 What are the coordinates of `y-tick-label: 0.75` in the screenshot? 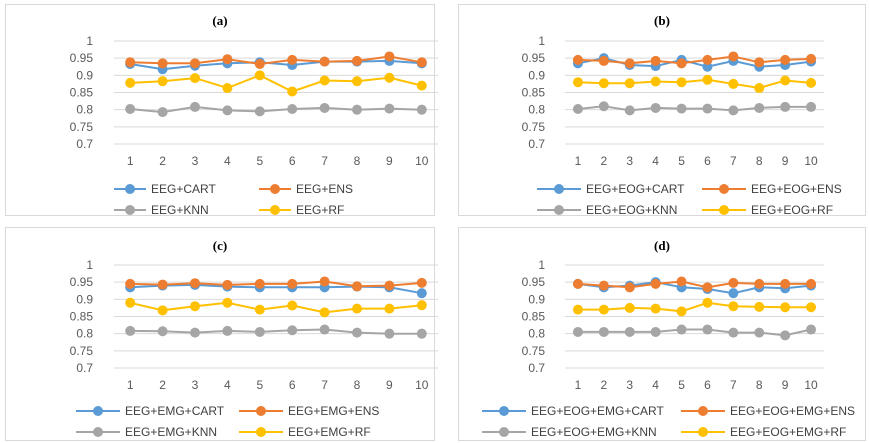 It's located at (82, 351).